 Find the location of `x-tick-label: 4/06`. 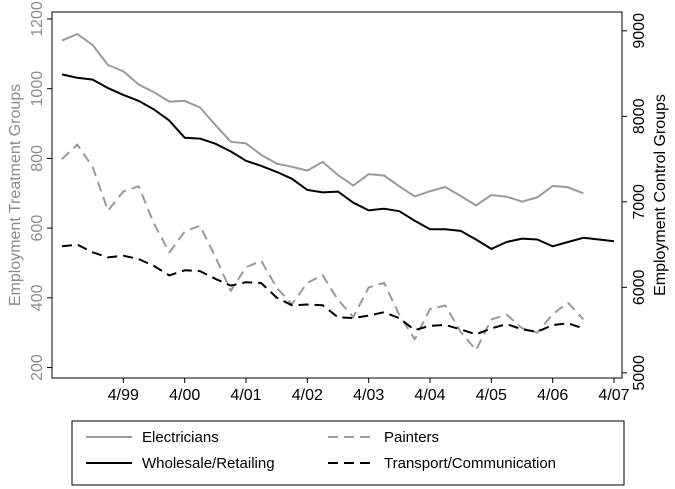

x-tick-label: 4/06 is located at coordinates (552, 395).